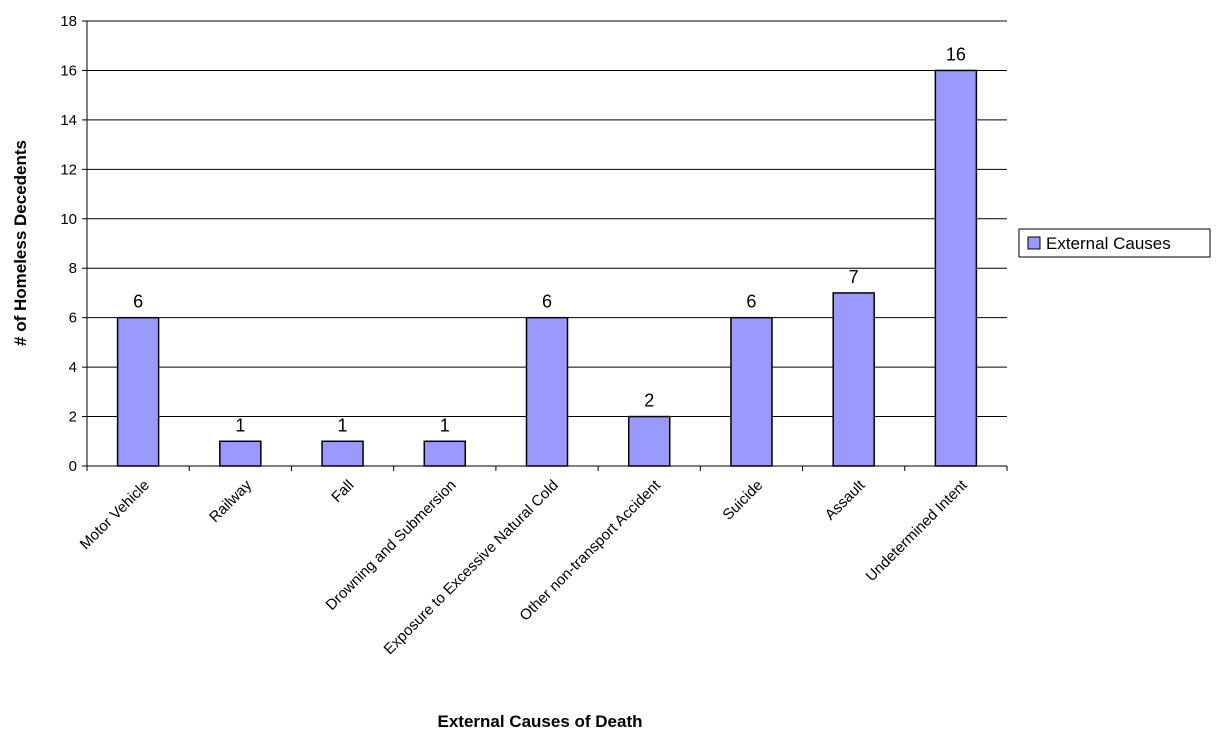 This screenshot has width=1217, height=732. I want to click on x-tick-label: Assault, so click(845, 499).